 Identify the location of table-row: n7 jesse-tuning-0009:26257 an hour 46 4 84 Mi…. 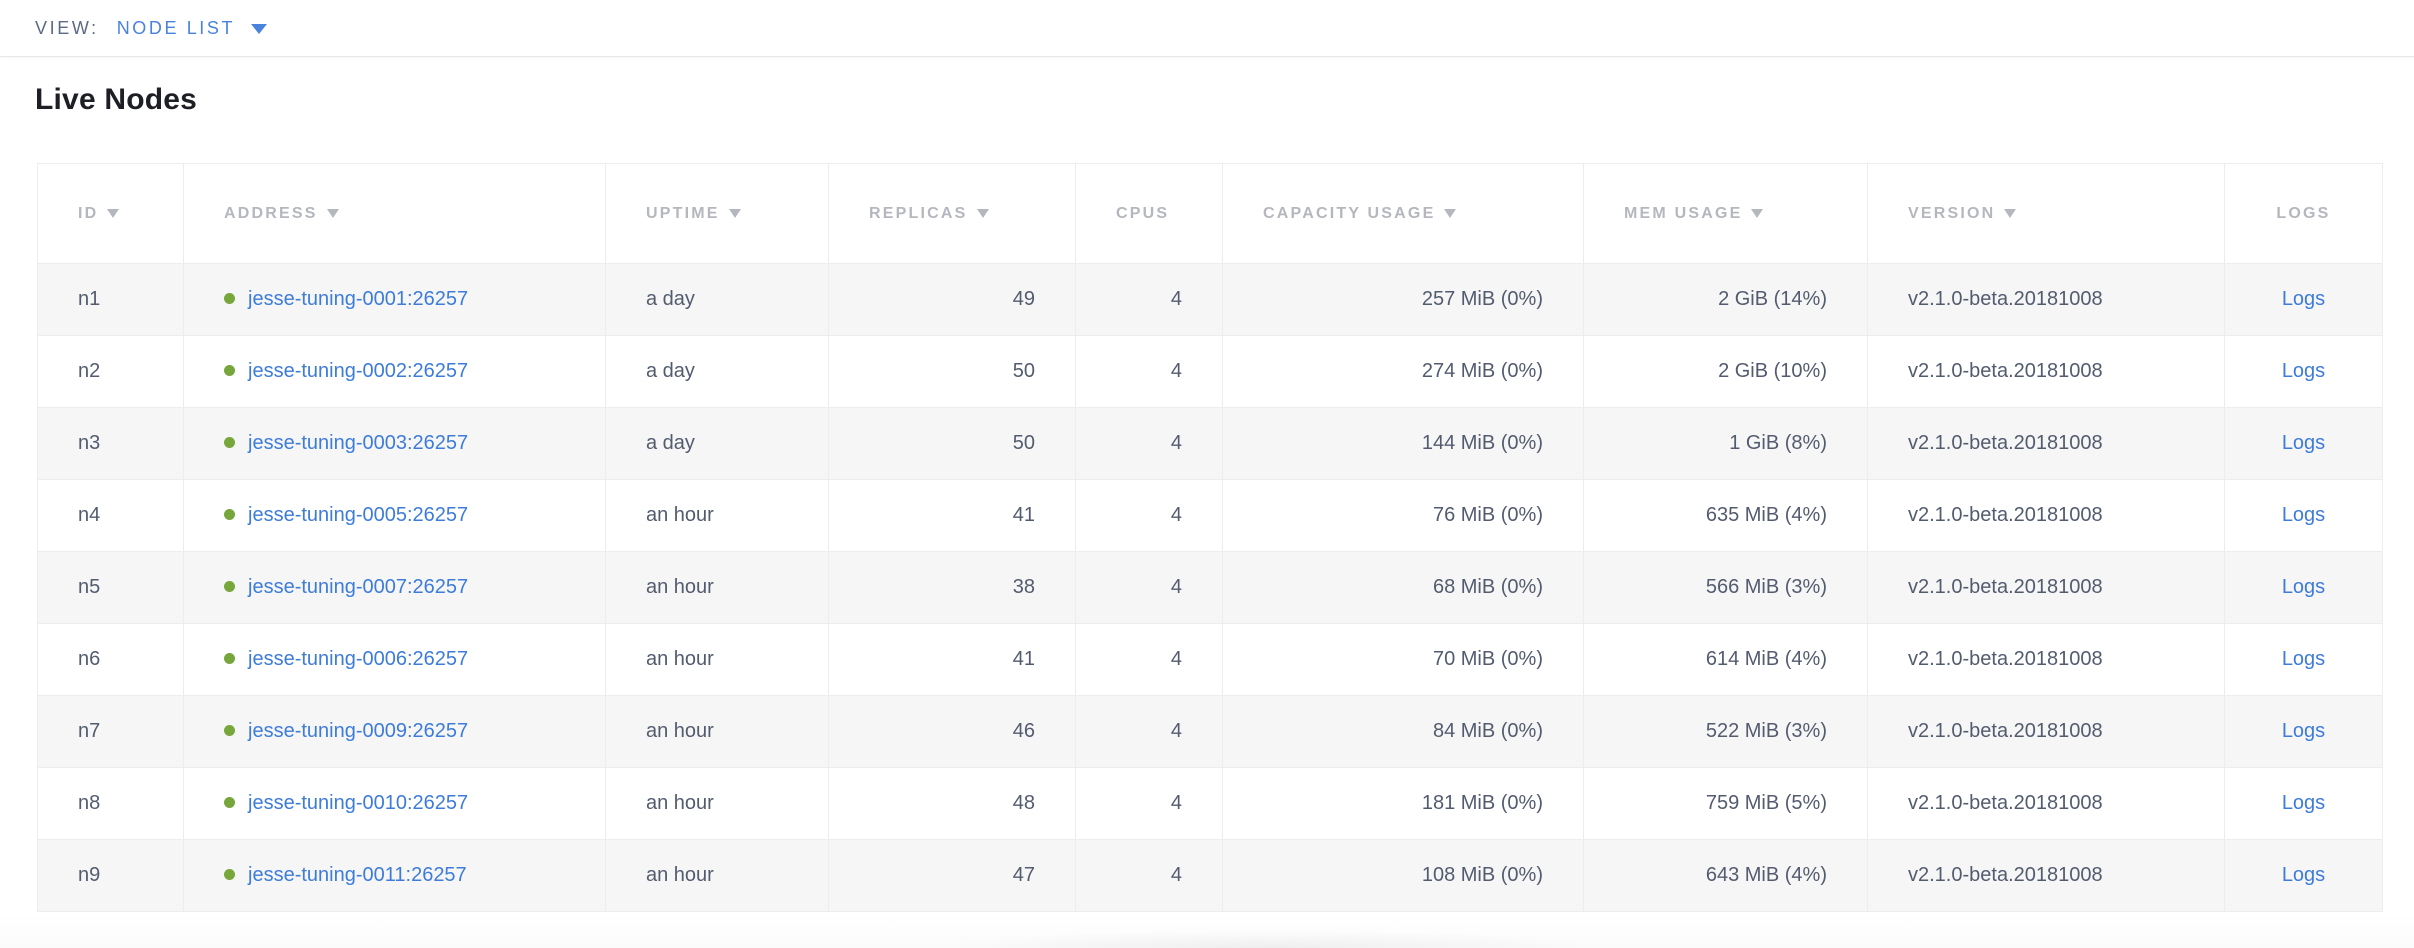
(1210, 731).